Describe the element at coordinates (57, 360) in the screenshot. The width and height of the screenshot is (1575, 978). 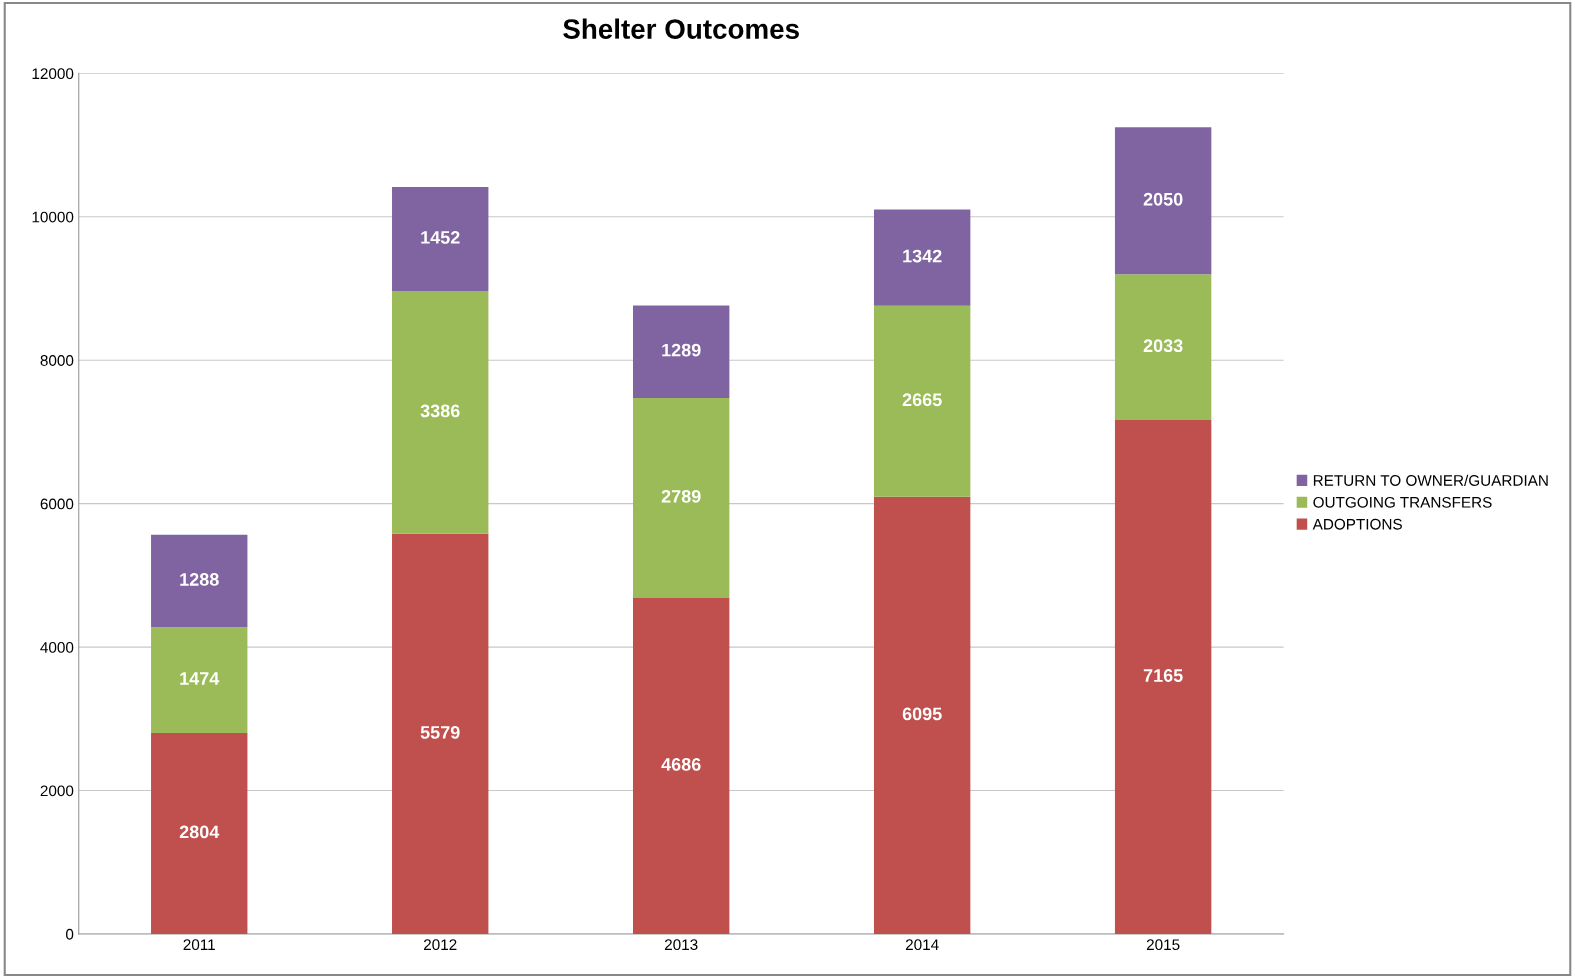
I see `y-tick-label: 8000` at that location.